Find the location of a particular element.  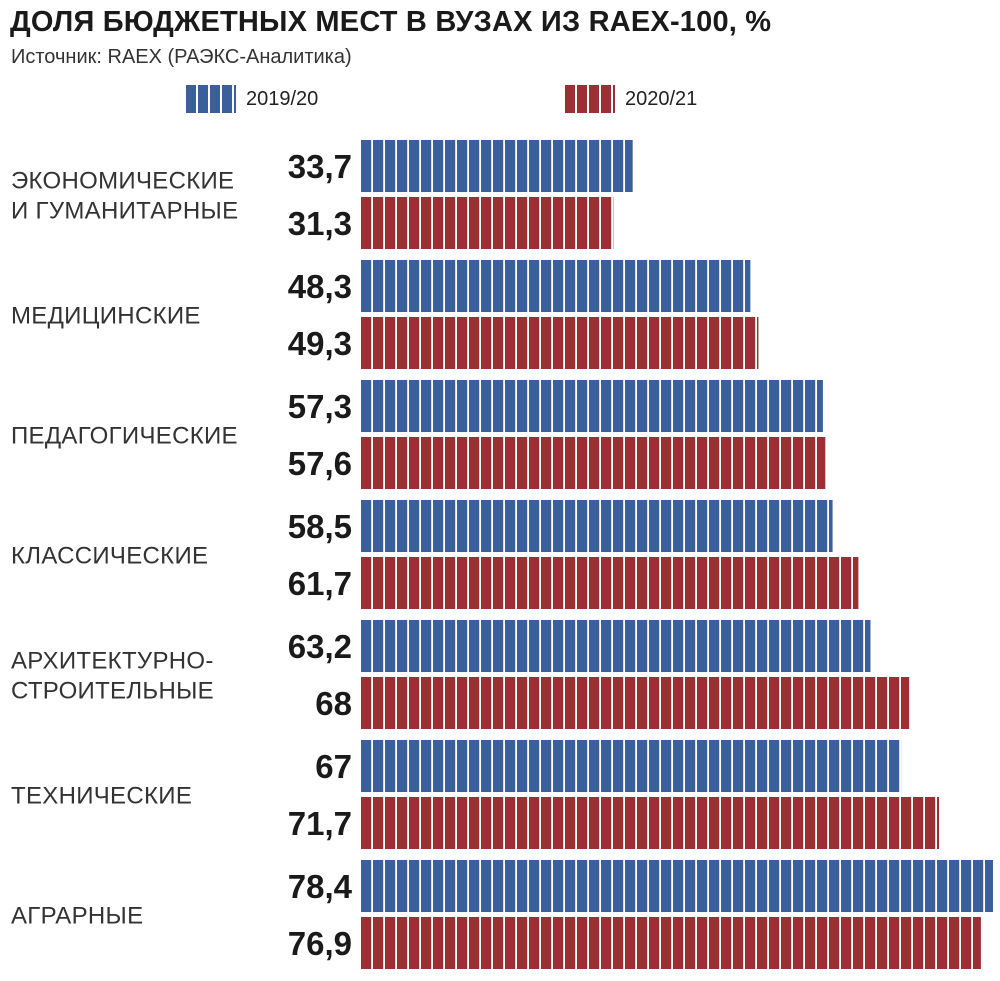

value-label: 63,2 is located at coordinates (320, 646).